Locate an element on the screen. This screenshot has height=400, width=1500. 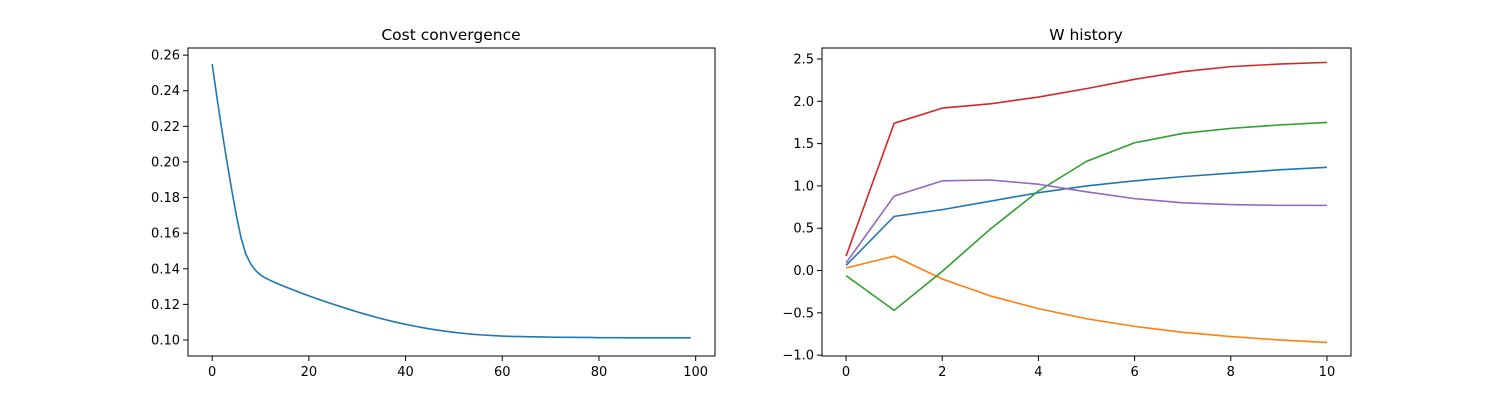
y-tick-label: 0.18 is located at coordinates (165, 198).